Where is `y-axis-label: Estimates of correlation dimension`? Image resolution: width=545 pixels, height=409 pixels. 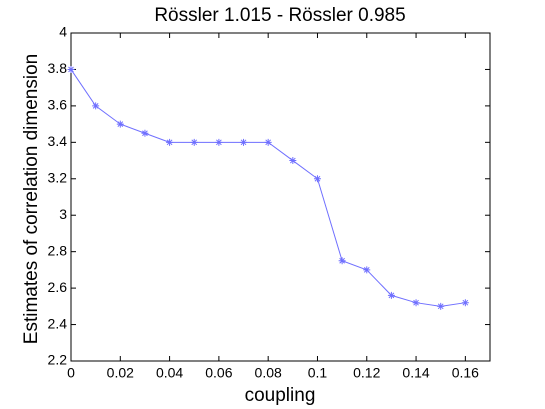 y-axis-label: Estimates of correlation dimension is located at coordinates (31, 199).